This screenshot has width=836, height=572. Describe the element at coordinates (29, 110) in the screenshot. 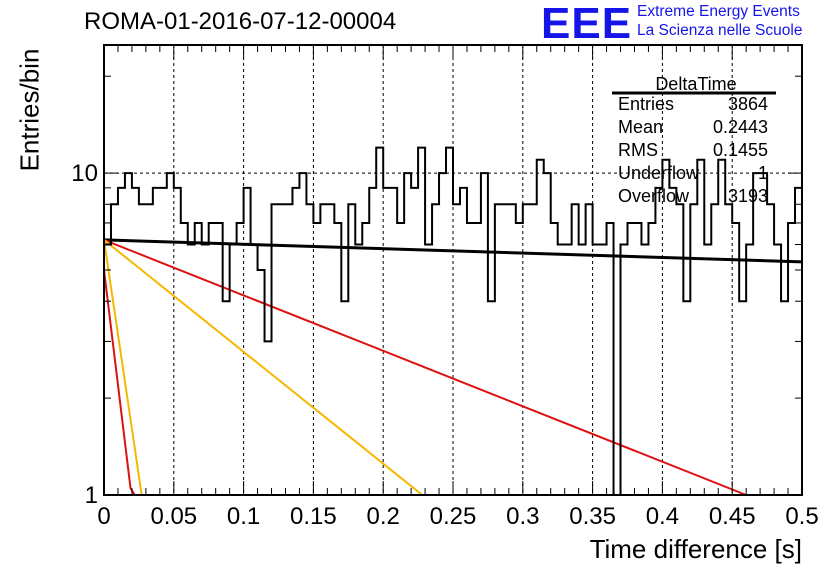

I see `y-axis-label: Entries/bin` at that location.